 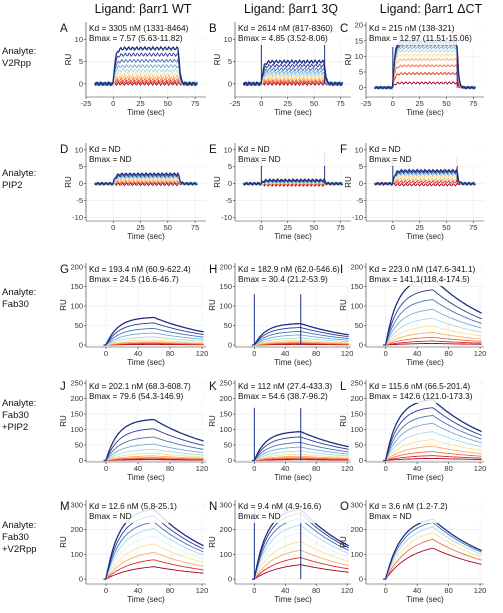 I want to click on annotation-text: Bmax = ND, so click(x=259, y=159).